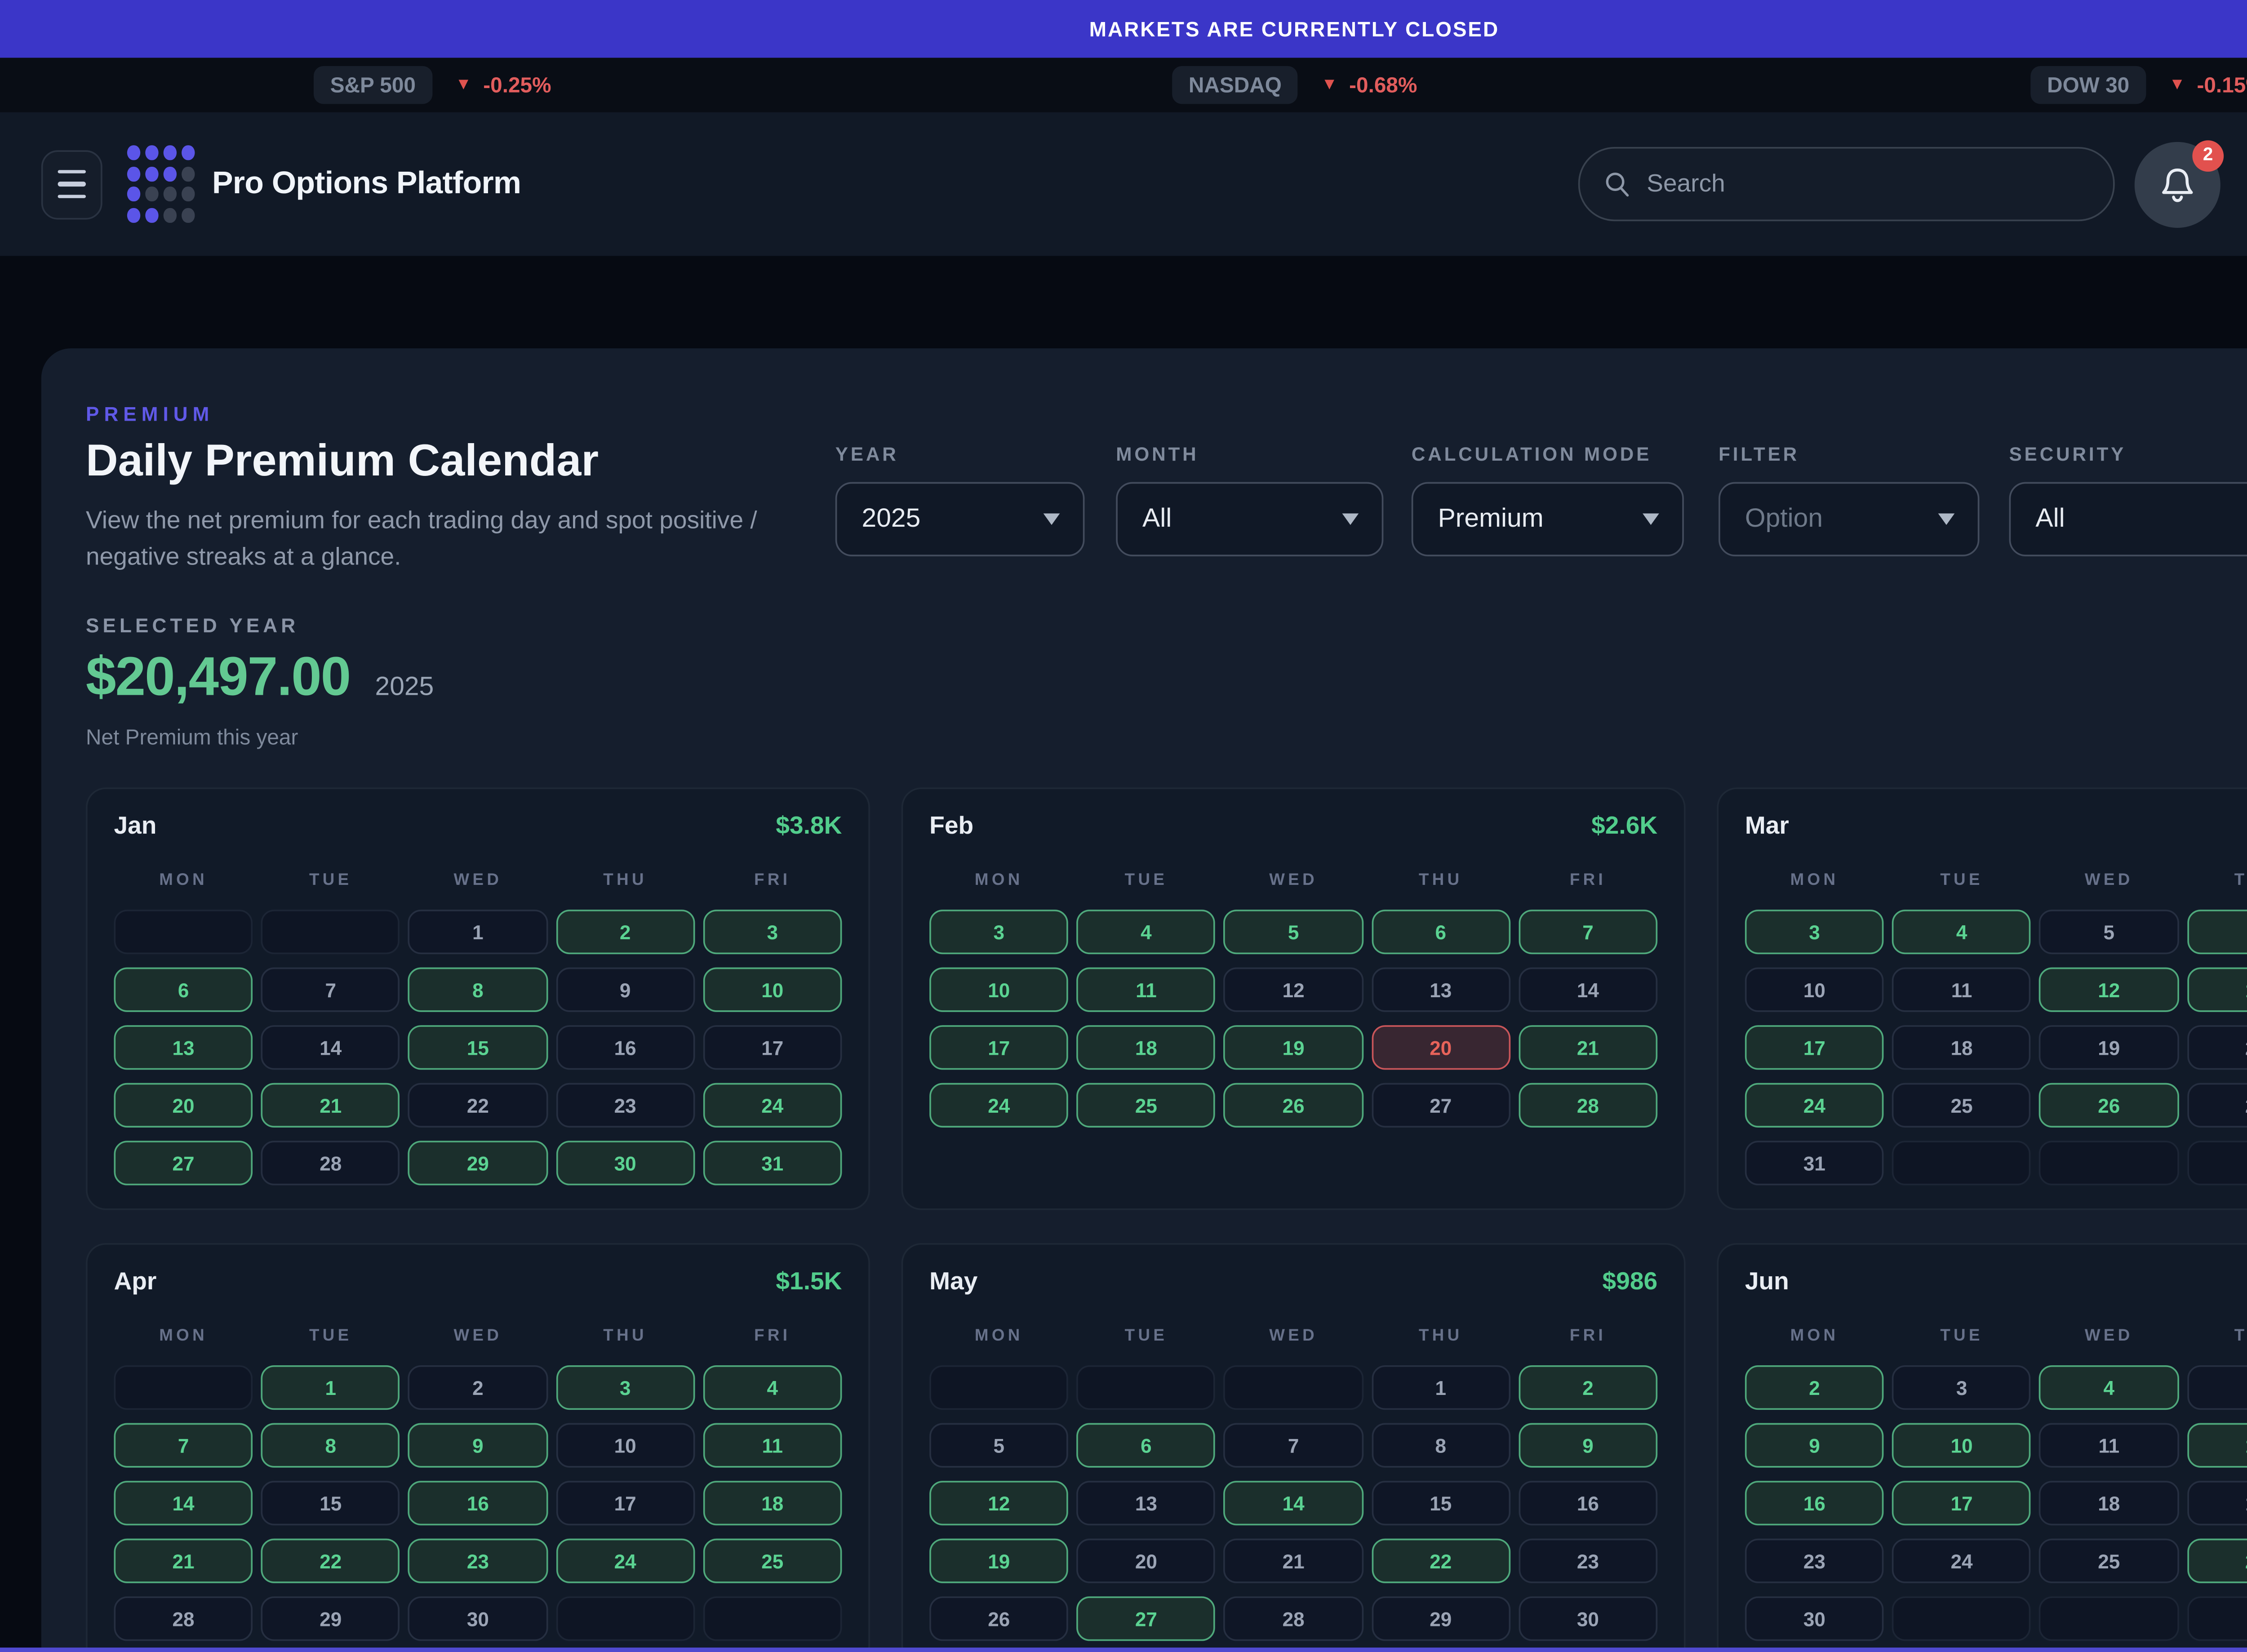  Describe the element at coordinates (1850, 519) in the screenshot. I see `filter-select: Option` at that location.